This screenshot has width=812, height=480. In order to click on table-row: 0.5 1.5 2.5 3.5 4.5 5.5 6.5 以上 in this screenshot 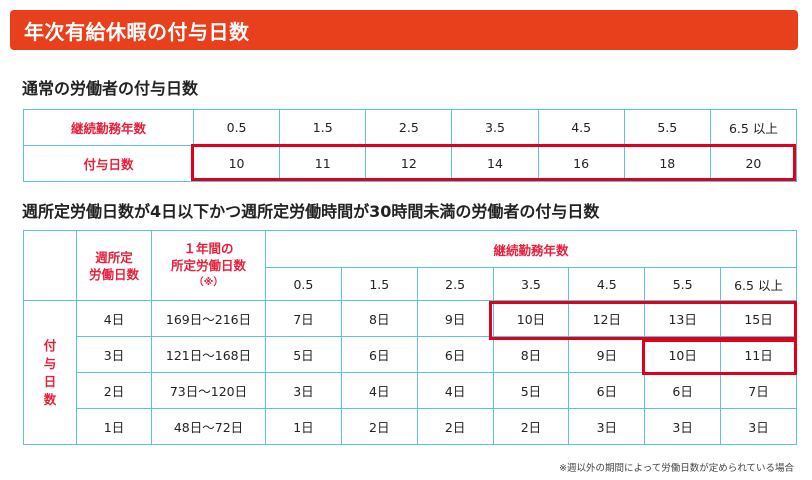, I will do `click(410, 284)`.